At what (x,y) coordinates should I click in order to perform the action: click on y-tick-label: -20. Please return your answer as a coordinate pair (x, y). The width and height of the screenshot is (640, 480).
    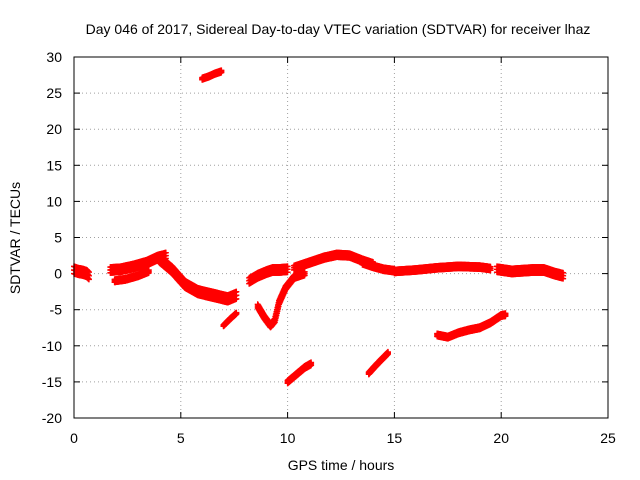
    Looking at the image, I should click on (52, 418).